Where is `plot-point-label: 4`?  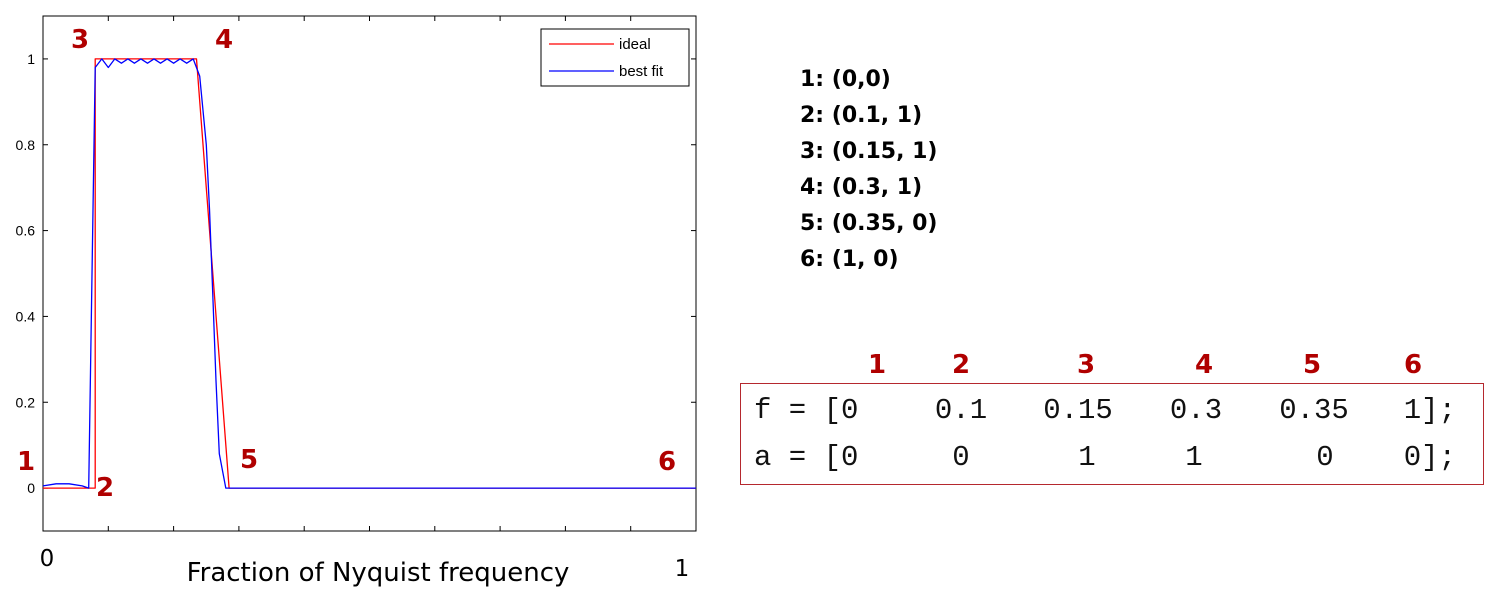 plot-point-label: 4 is located at coordinates (224, 40).